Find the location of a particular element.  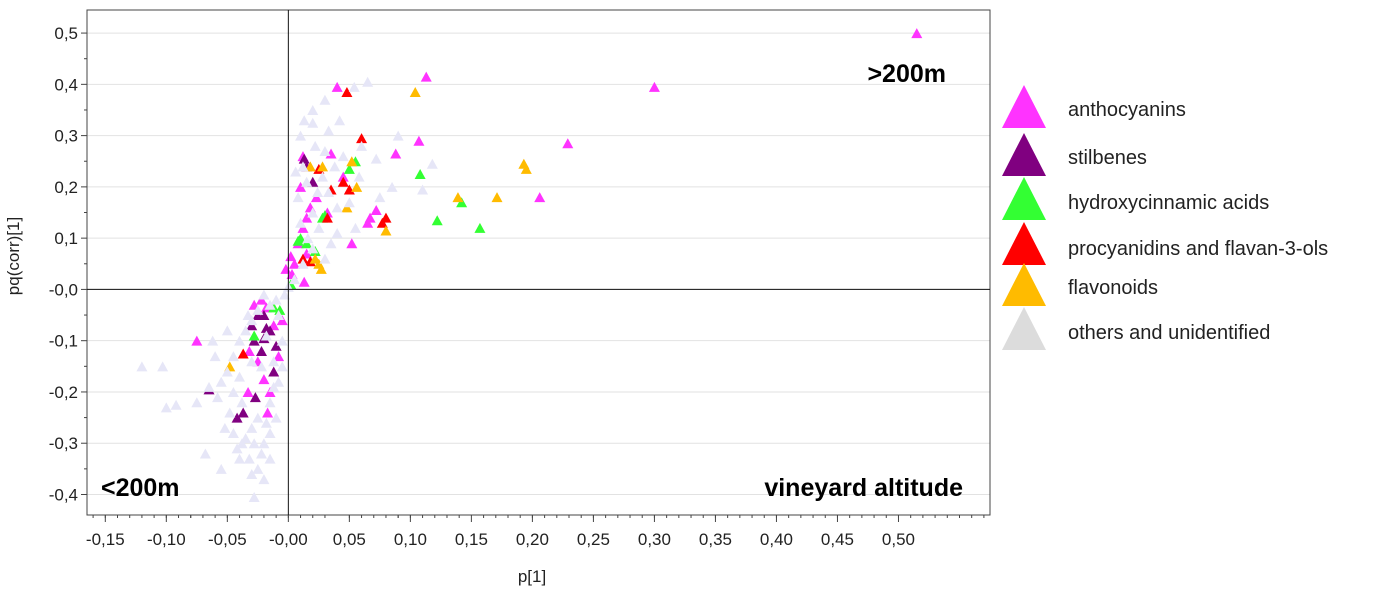

y-tick-label: -0,0 is located at coordinates (63, 289).